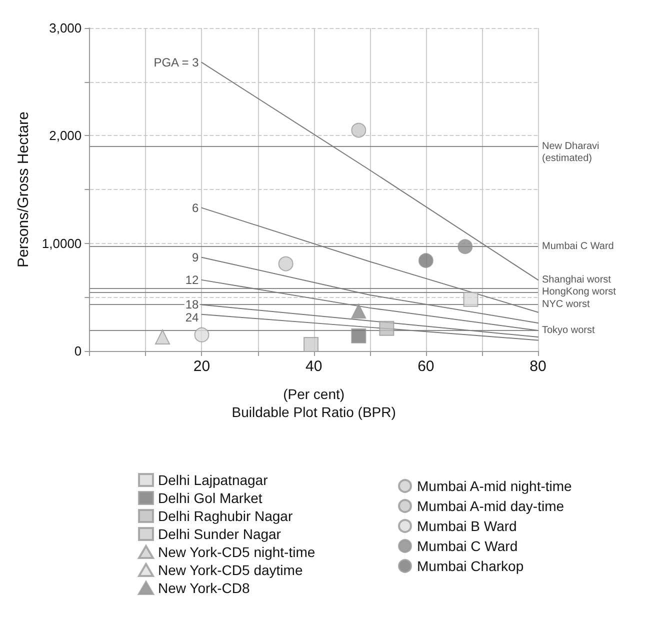  What do you see at coordinates (192, 305) in the screenshot?
I see `series-label: 18` at bounding box center [192, 305].